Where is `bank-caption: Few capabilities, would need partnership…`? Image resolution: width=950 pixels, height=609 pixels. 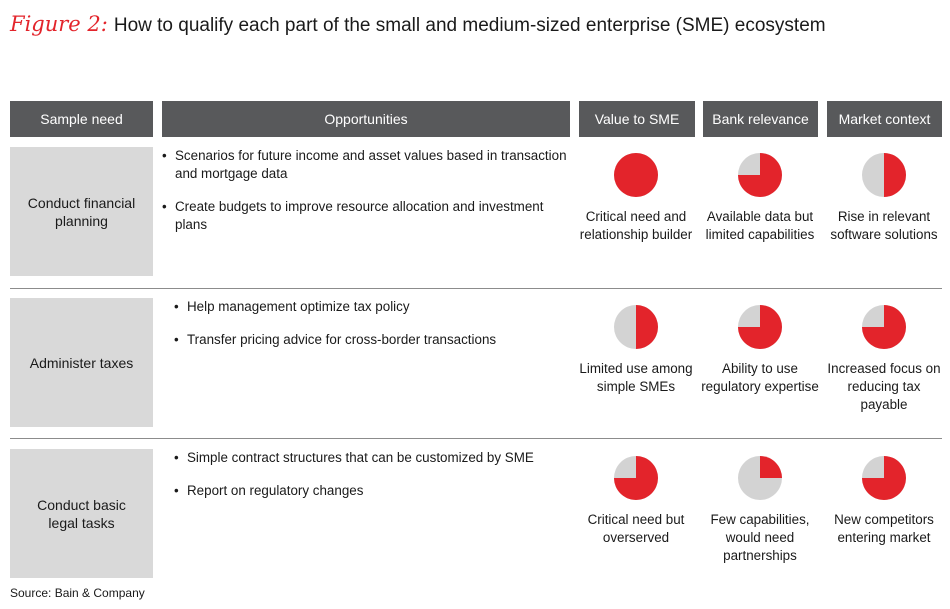 bank-caption: Few capabilities, would need partnership… is located at coordinates (760, 537).